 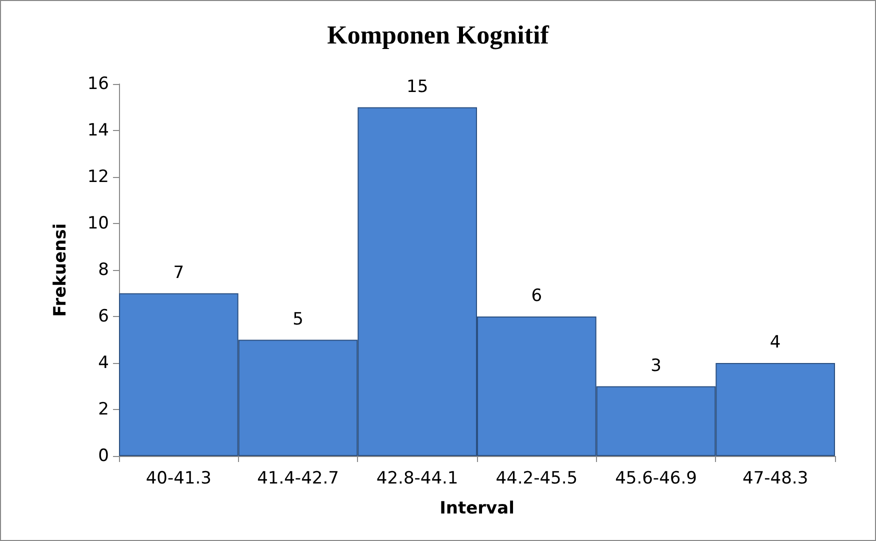 What do you see at coordinates (178, 272) in the screenshot?
I see `data-label: 7` at bounding box center [178, 272].